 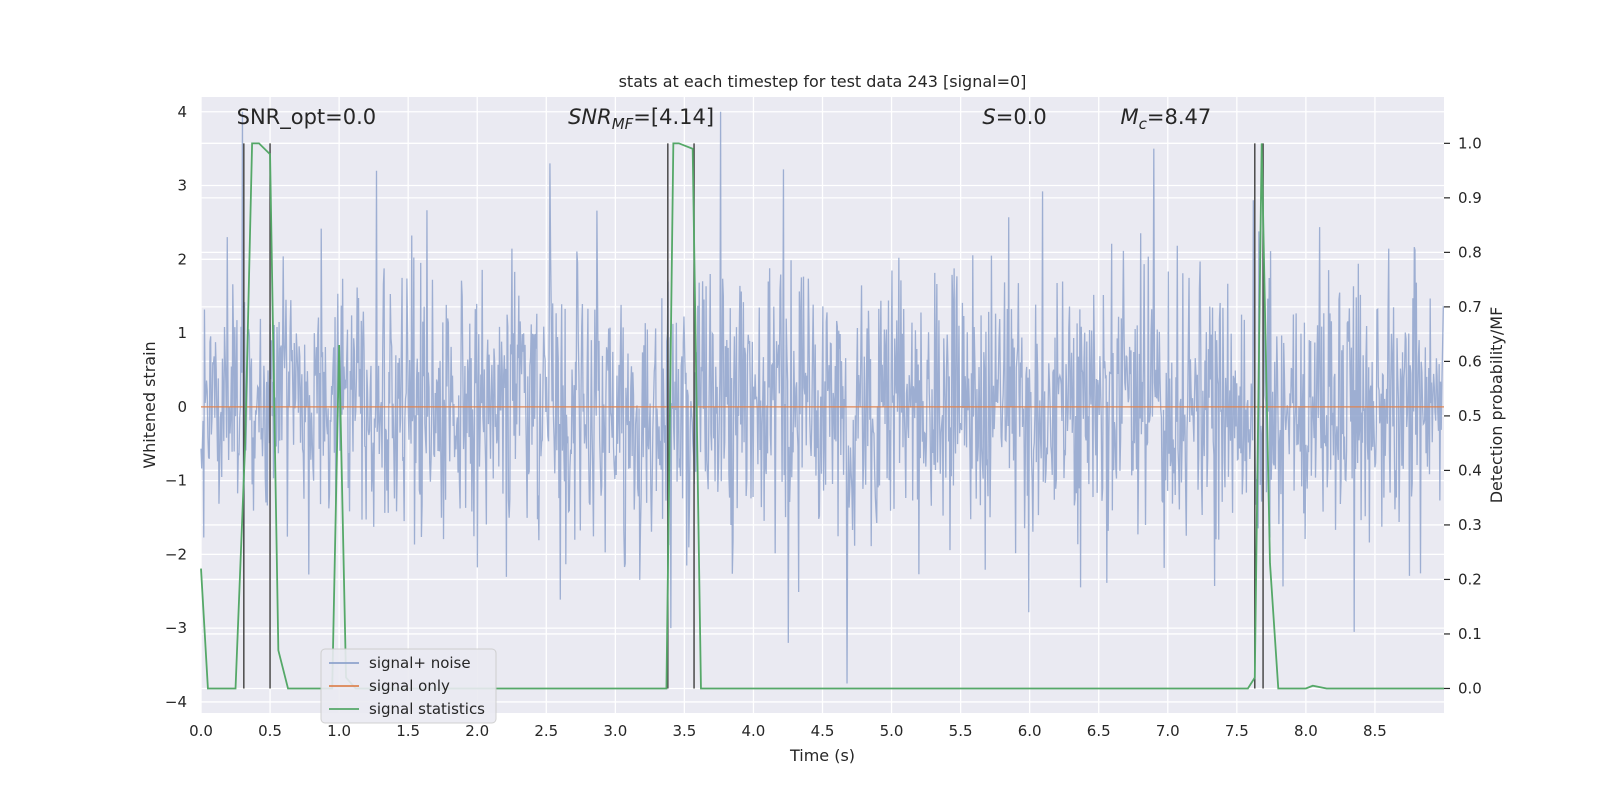 I want to click on legend-entry-label: signal statistics, so click(x=427, y=709).